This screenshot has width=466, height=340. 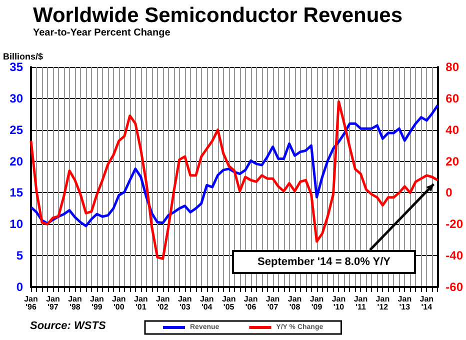 I want to click on callout-box: September '14 = 8.0% Y/Y, so click(x=324, y=262).